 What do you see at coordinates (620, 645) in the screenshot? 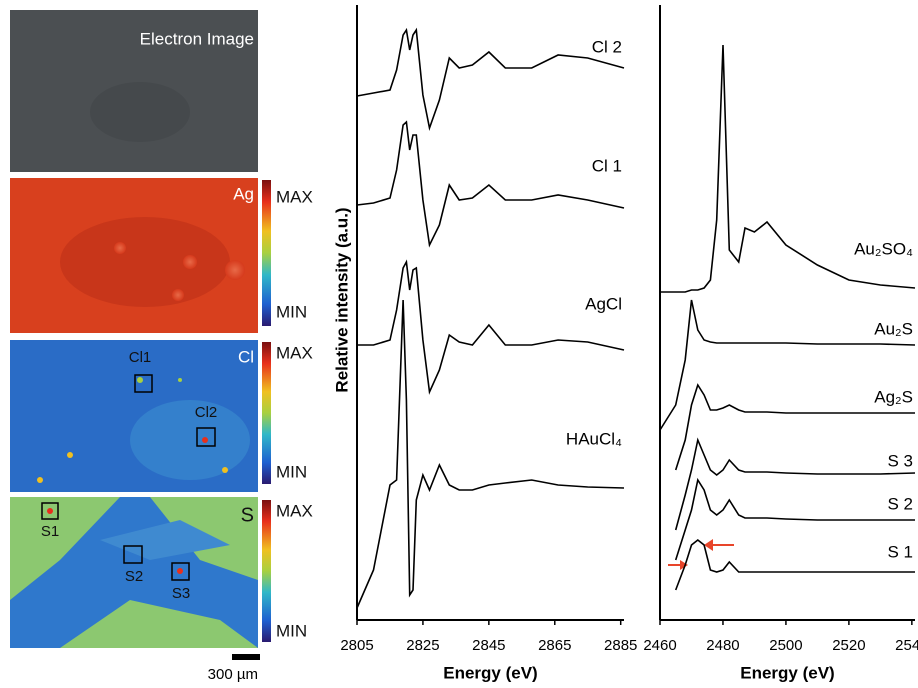
I see `x-tick-label: 2885` at bounding box center [620, 645].